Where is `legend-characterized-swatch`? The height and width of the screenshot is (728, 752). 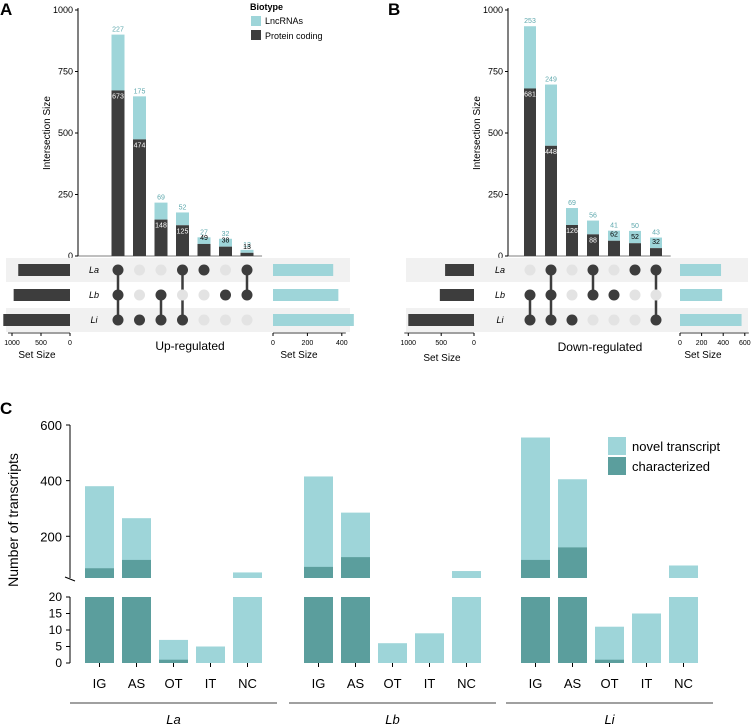
legend-characterized-swatch is located at coordinates (617, 466).